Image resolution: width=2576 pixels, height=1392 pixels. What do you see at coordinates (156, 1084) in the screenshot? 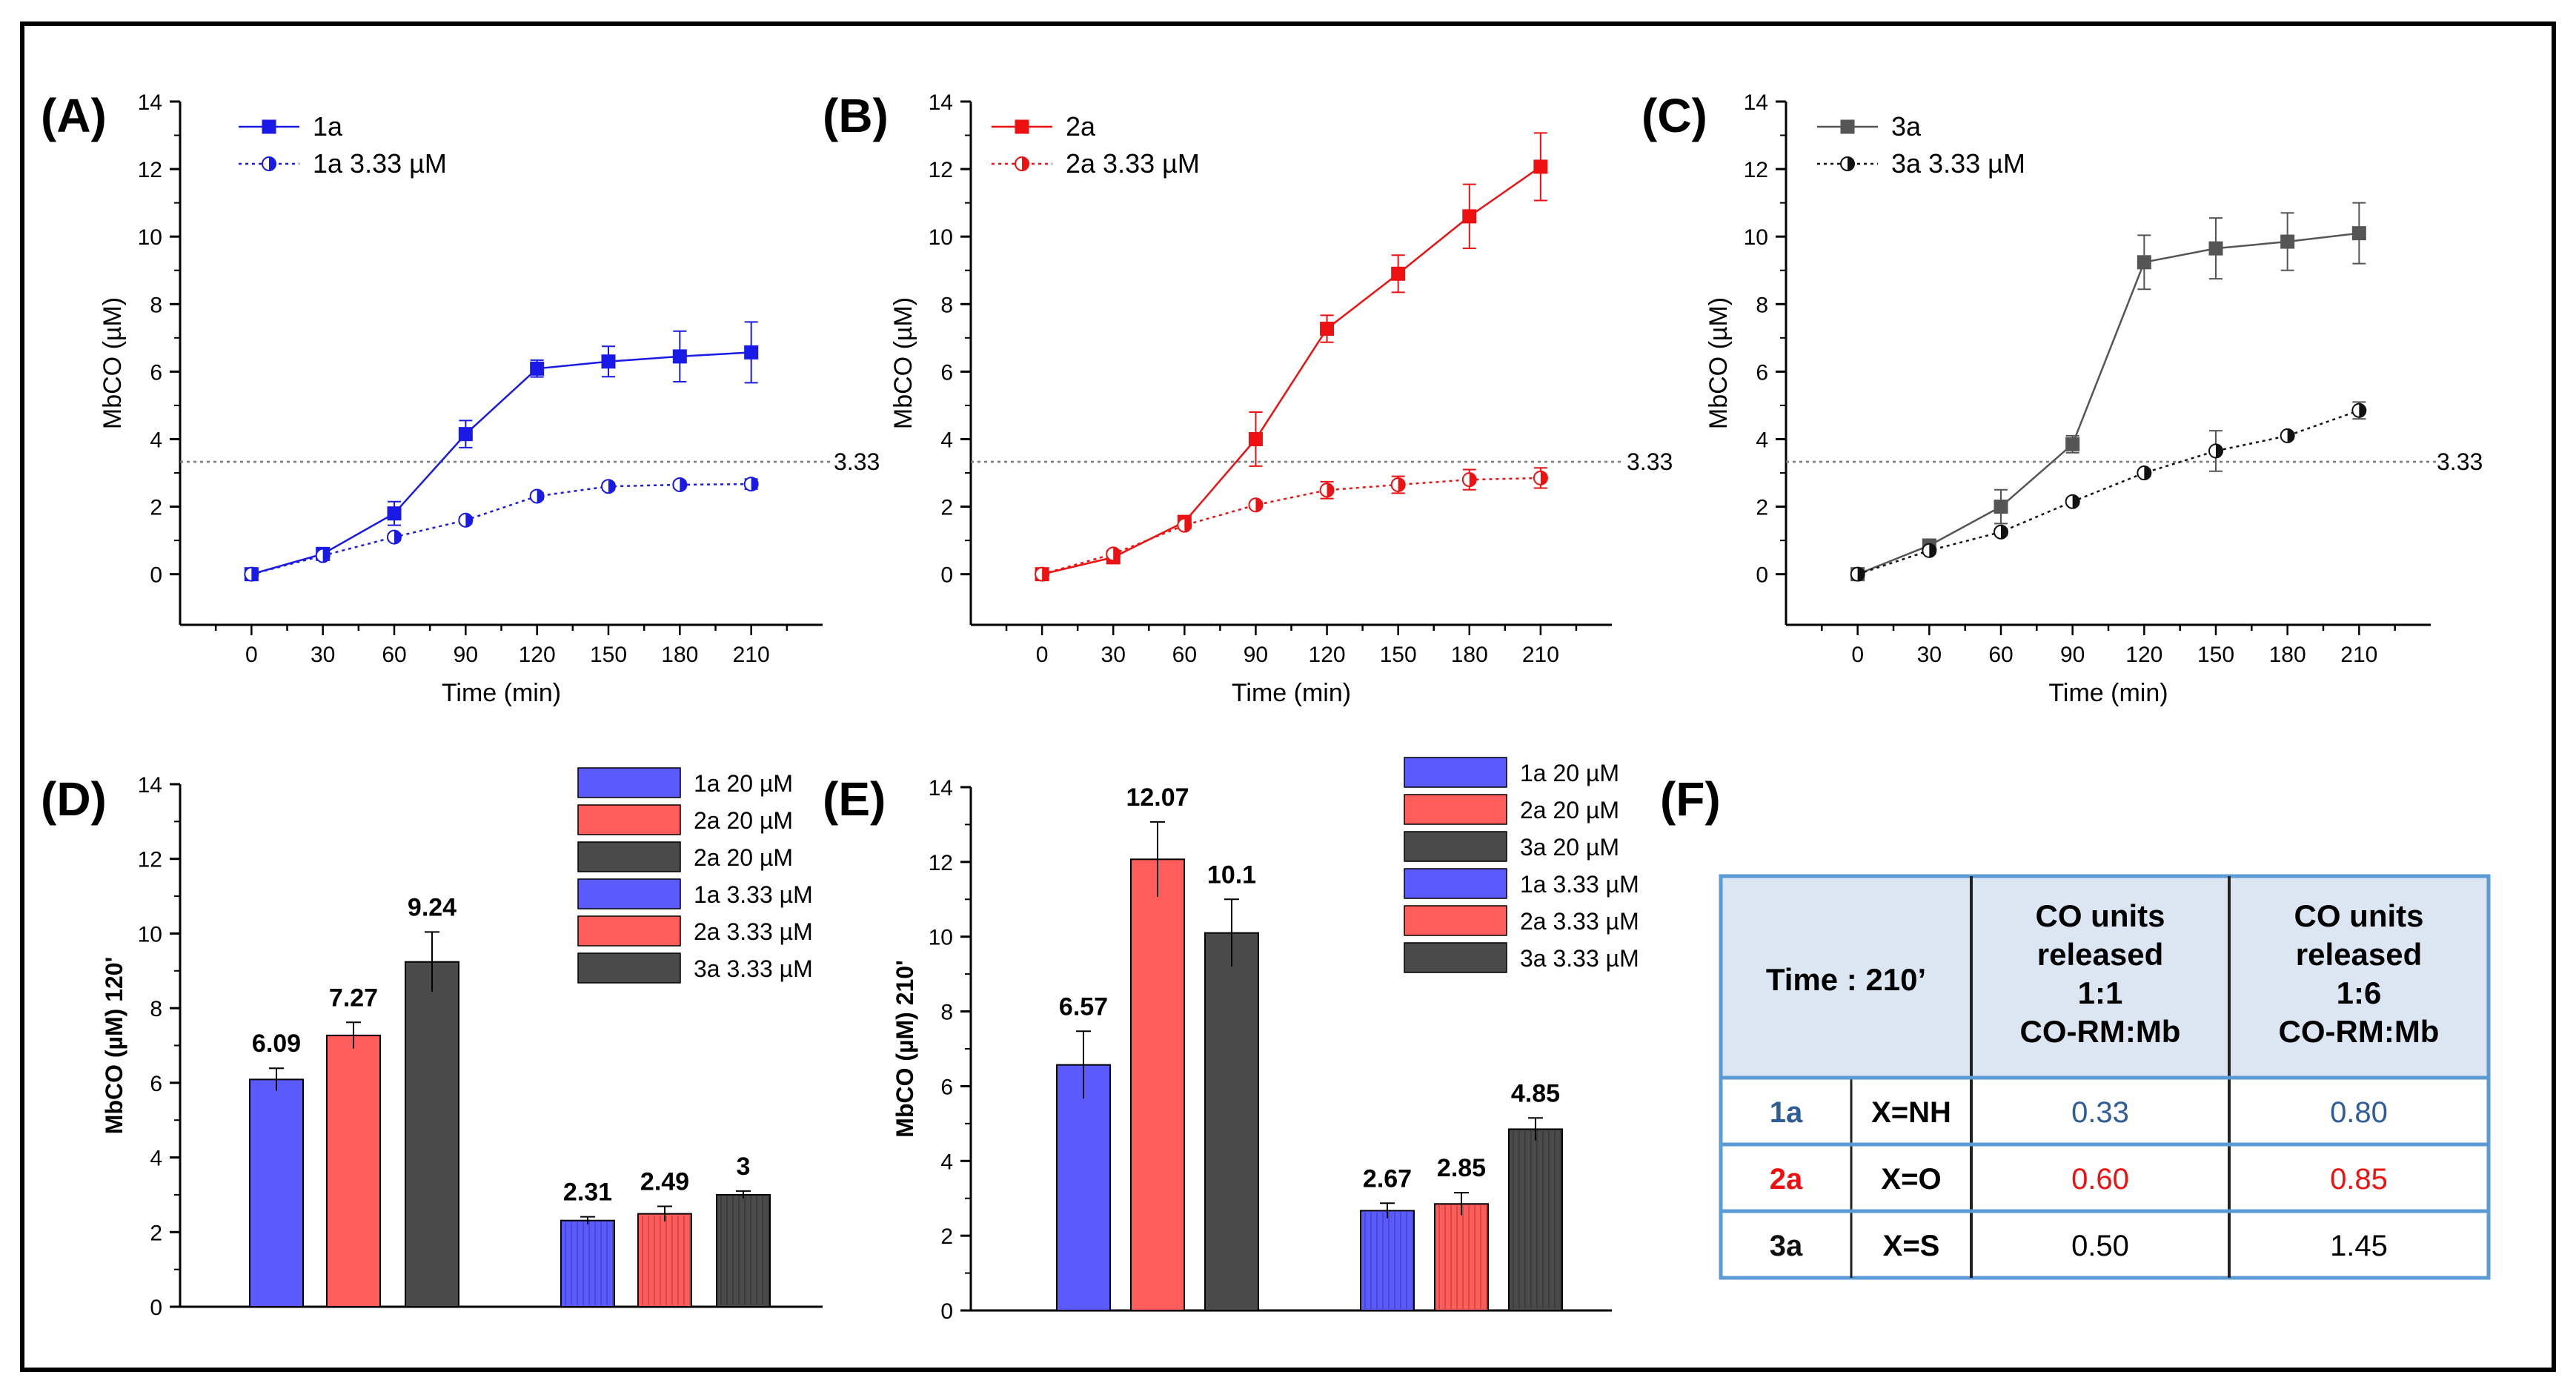
I see `y-tick-label-d-3: 6` at bounding box center [156, 1084].